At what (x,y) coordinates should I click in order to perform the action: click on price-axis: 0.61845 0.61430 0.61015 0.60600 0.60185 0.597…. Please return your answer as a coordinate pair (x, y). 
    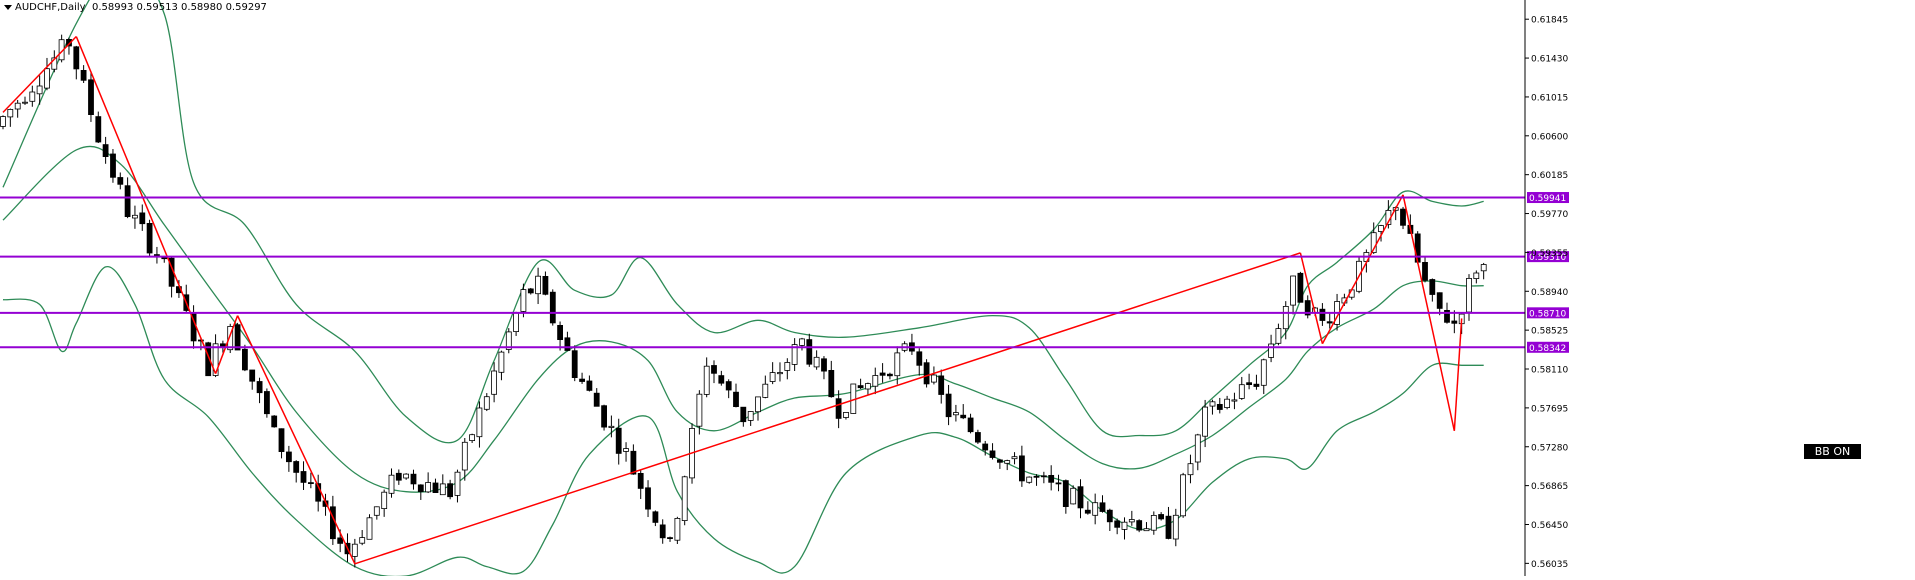
    Looking at the image, I should click on (1546, 288).